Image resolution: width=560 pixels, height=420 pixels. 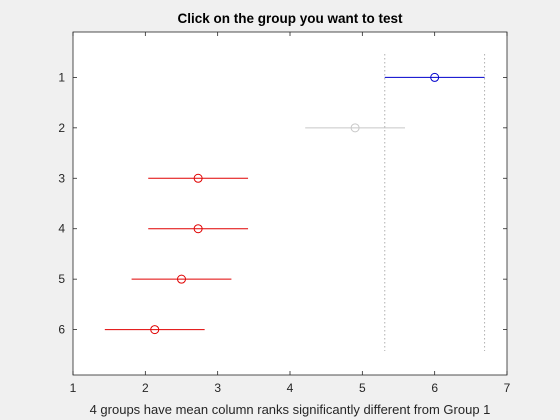 What do you see at coordinates (290, 388) in the screenshot?
I see `x-tick-label: 4` at bounding box center [290, 388].